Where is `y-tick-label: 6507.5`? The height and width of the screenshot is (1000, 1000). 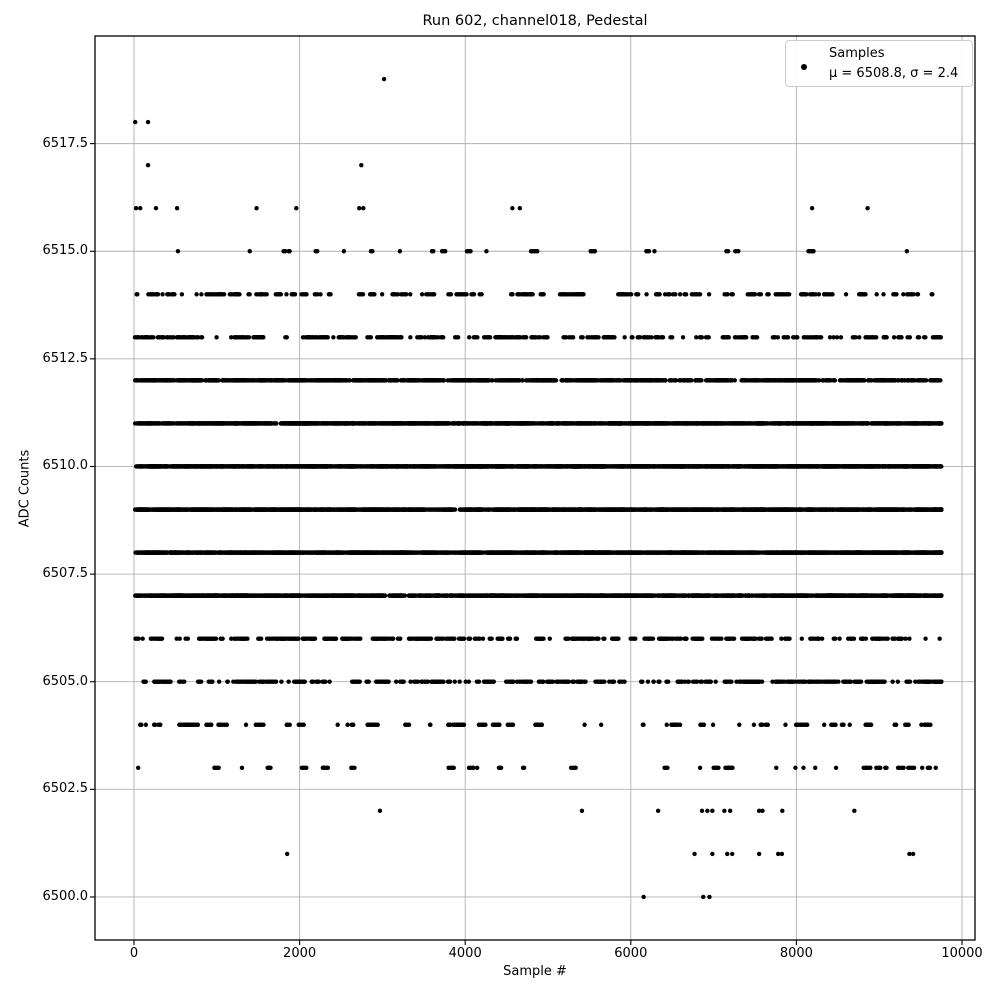
y-tick-label: 6507.5 is located at coordinates (65, 574).